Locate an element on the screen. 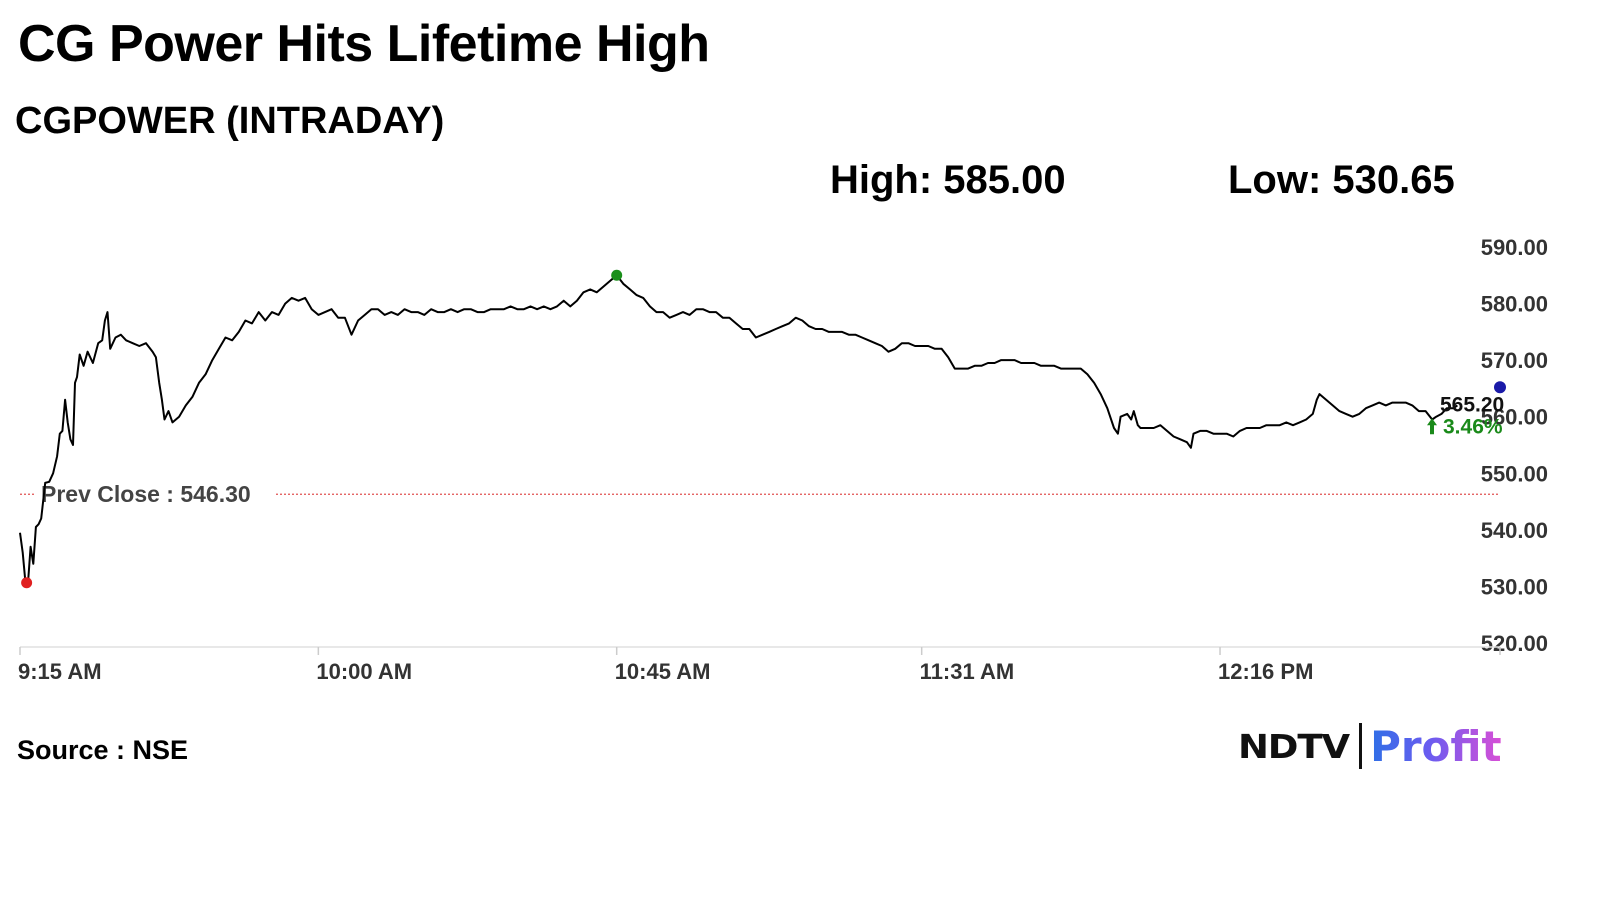  chart-headline: CG Power Hits Lifetime High is located at coordinates (364, 44).